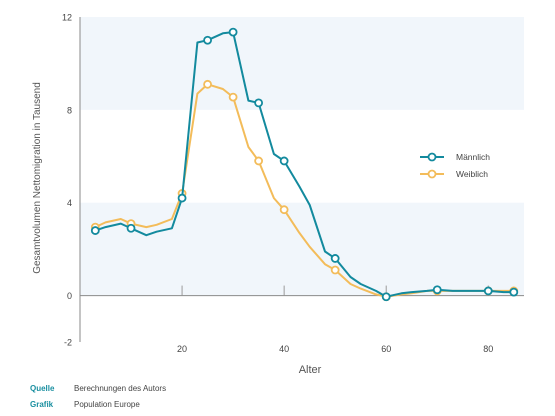 This screenshot has height=416, width=555. I want to click on footer-source: Quelle Berechnungen des Autors, so click(98, 388).